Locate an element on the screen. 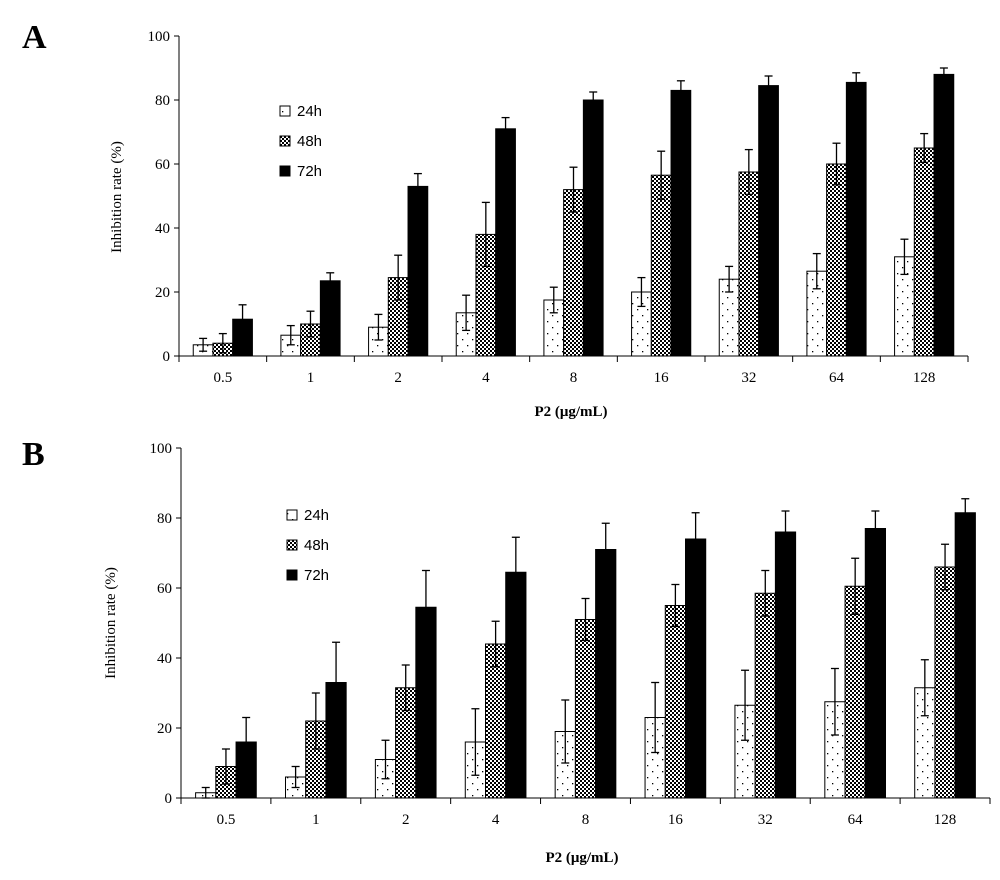 The image size is (1000, 880). panel-b-letter: B is located at coordinates (33, 454).